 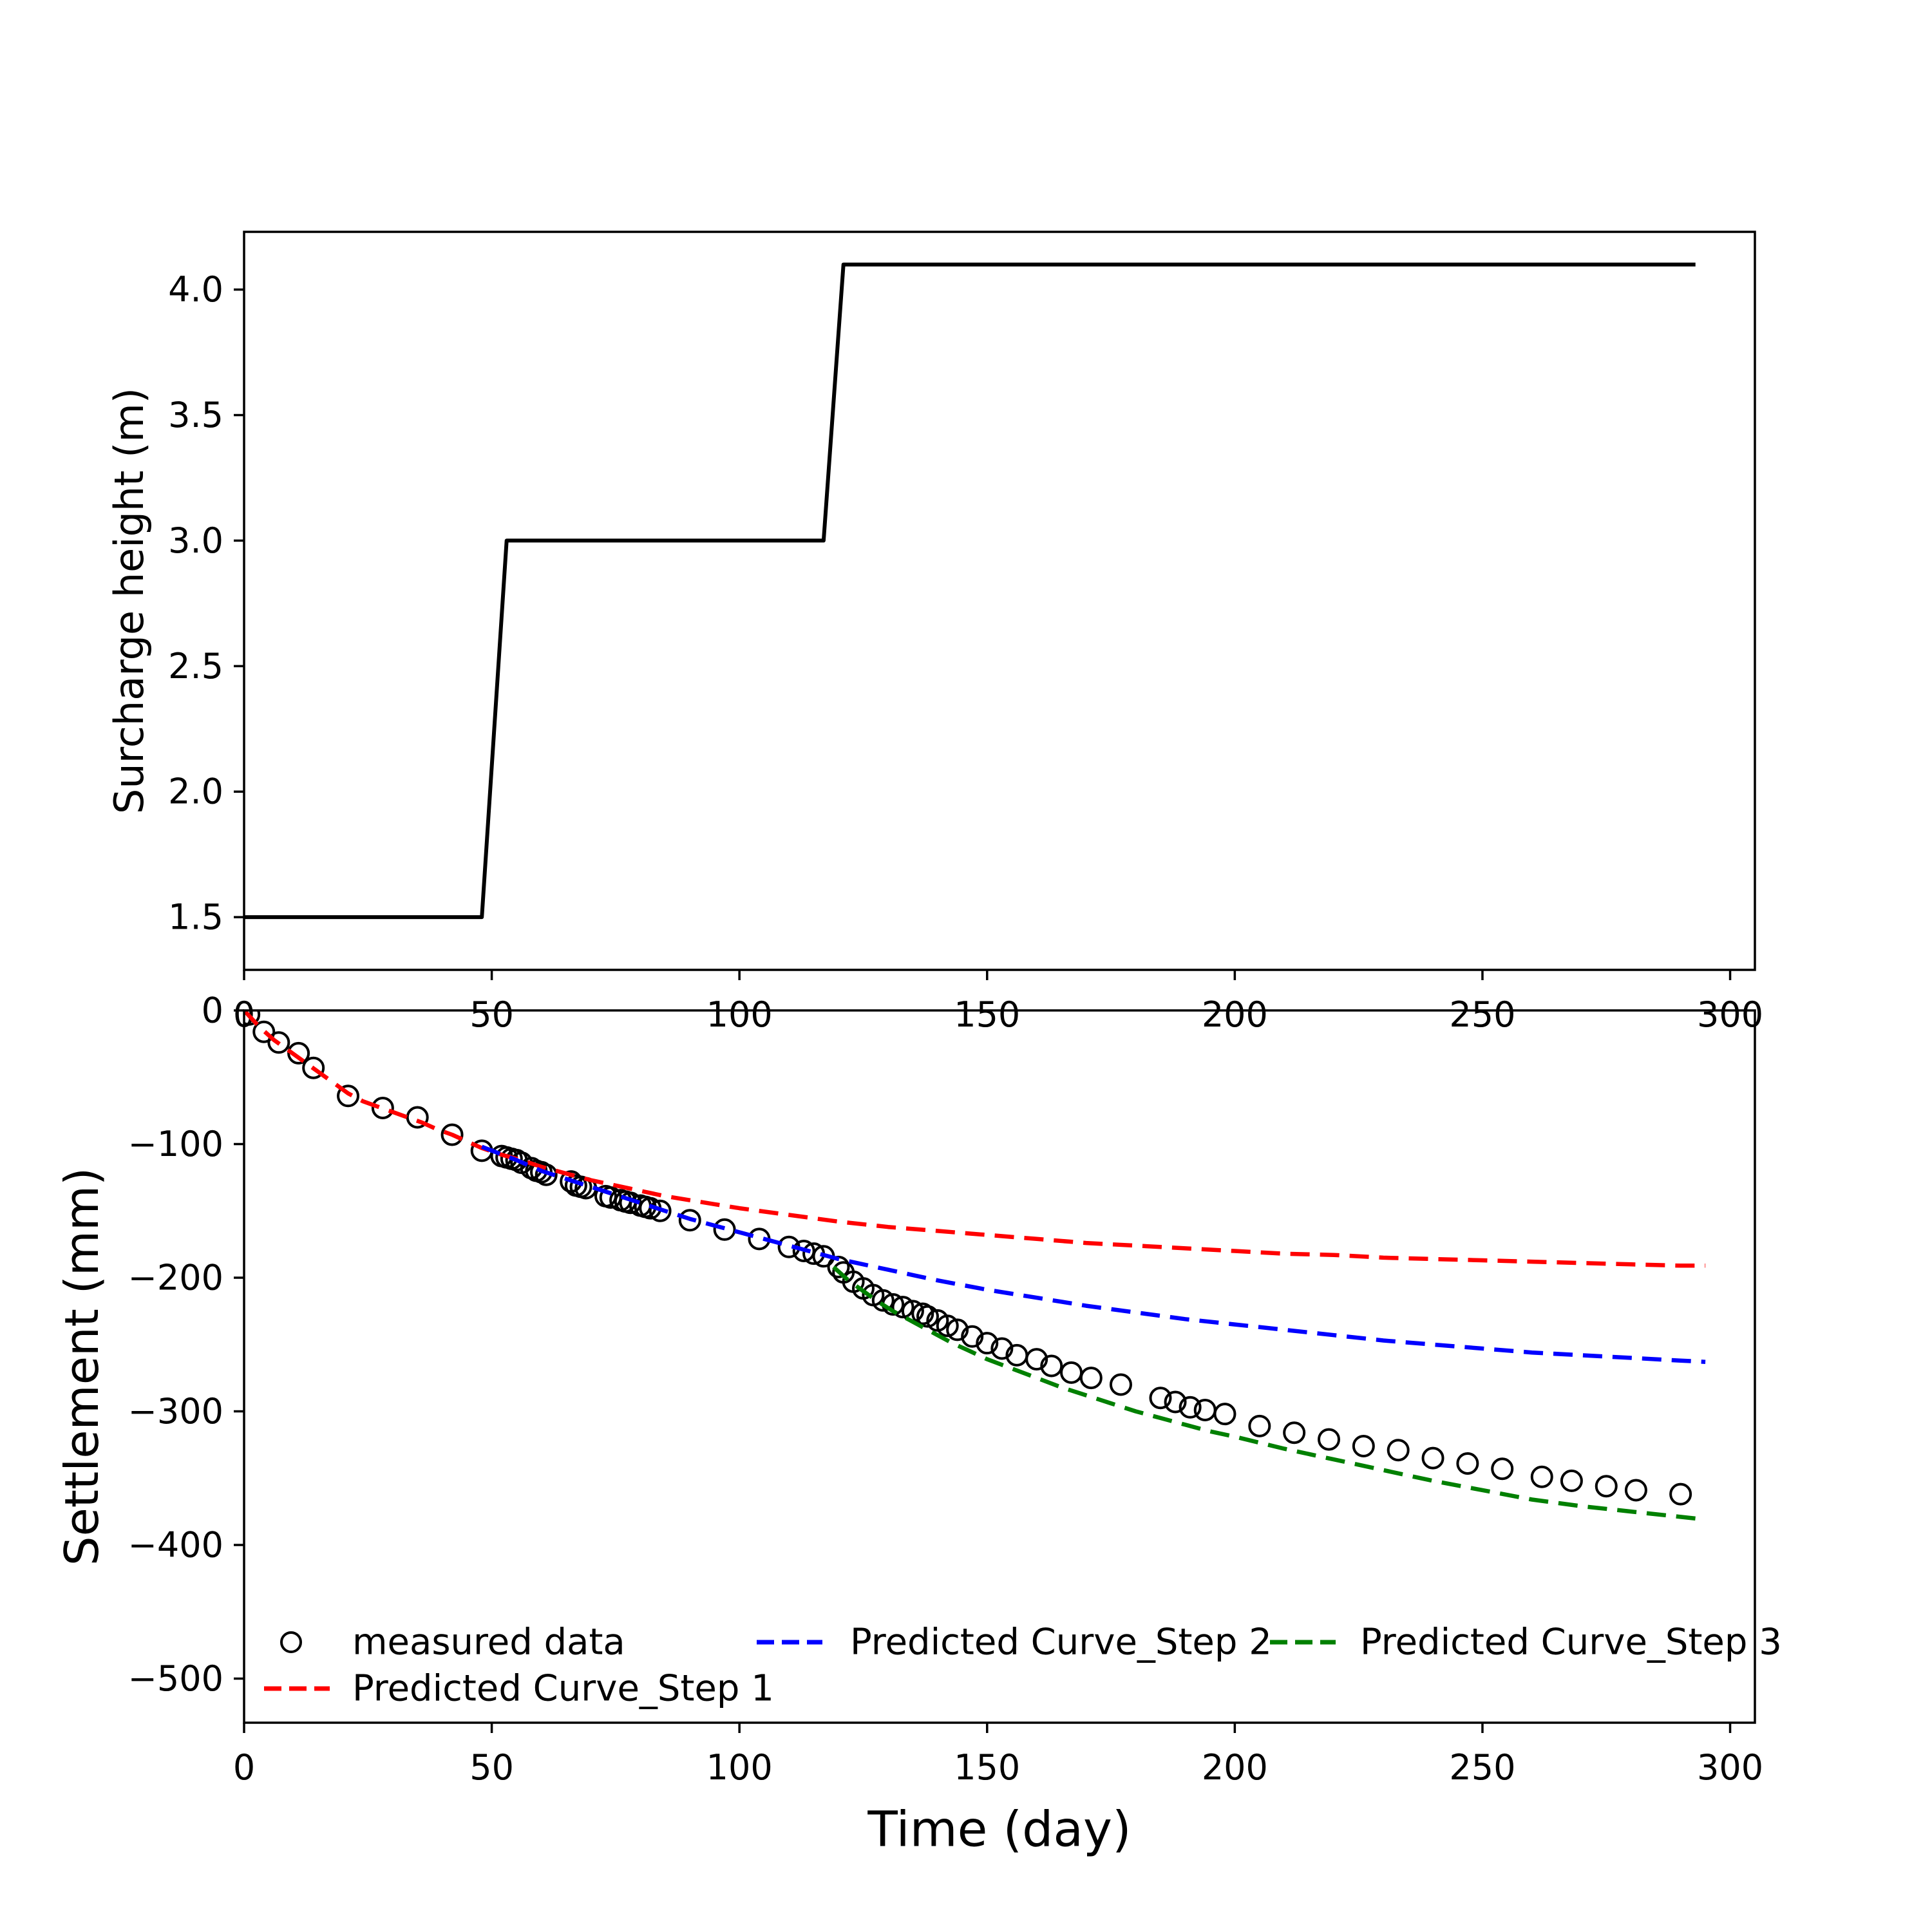 What do you see at coordinates (175, 1678) in the screenshot?
I see `bottom-y-tick-label: −500` at bounding box center [175, 1678].